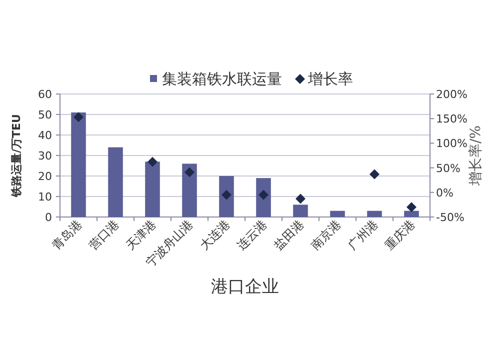 This screenshot has width=500, height=362. What do you see at coordinates (45, 156) in the screenshot?
I see `y-tick-label: 30` at bounding box center [45, 156].